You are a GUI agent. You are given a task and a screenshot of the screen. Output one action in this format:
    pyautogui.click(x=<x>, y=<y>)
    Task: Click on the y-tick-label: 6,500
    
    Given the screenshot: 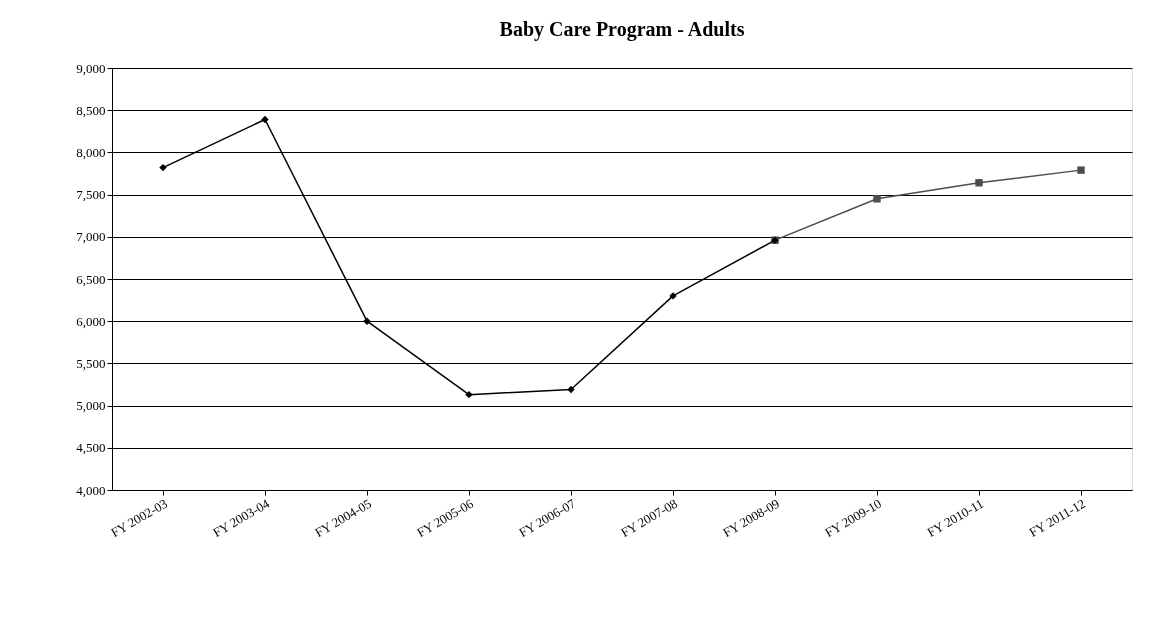 What is the action you would take?
    pyautogui.click(x=91, y=279)
    